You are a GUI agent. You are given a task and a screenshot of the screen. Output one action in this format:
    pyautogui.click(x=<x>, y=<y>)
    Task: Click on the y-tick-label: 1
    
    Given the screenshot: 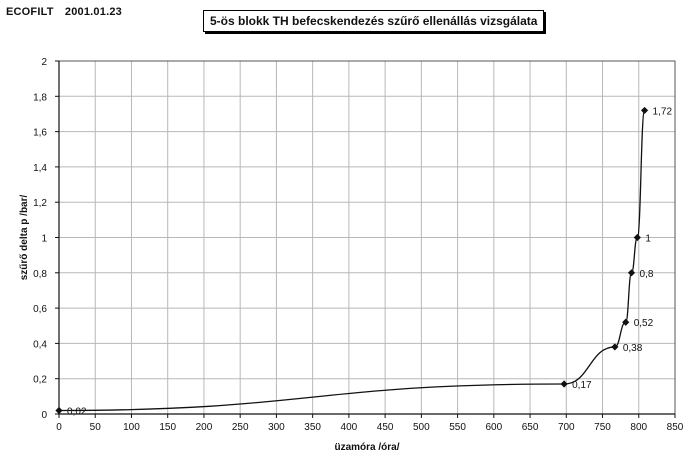 What is the action you would take?
    pyautogui.click(x=44, y=239)
    